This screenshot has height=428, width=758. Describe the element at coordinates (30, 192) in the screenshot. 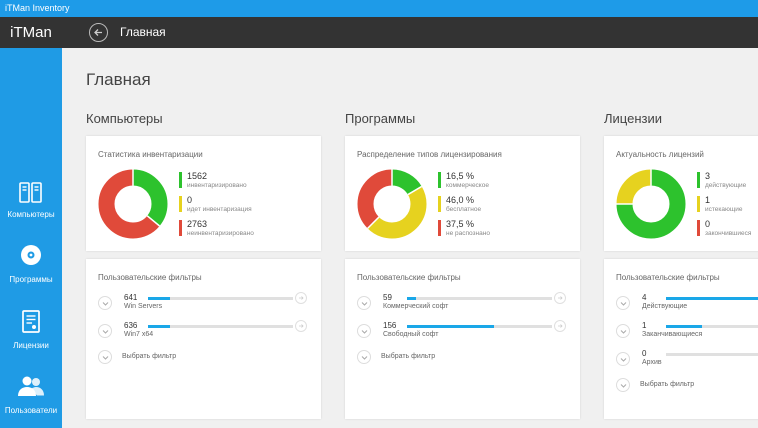

I see `computers-icon` at that location.